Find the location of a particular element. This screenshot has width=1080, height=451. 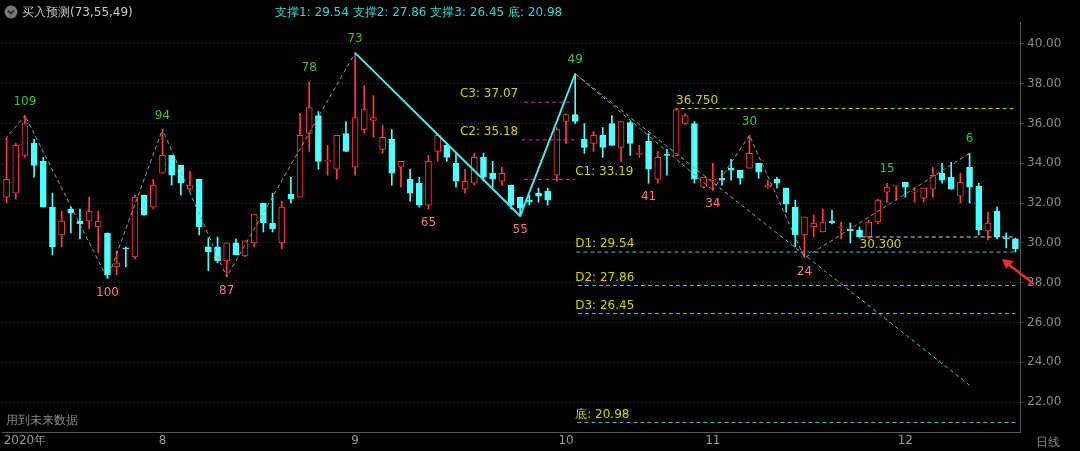

annotation: 15 is located at coordinates (887, 168).